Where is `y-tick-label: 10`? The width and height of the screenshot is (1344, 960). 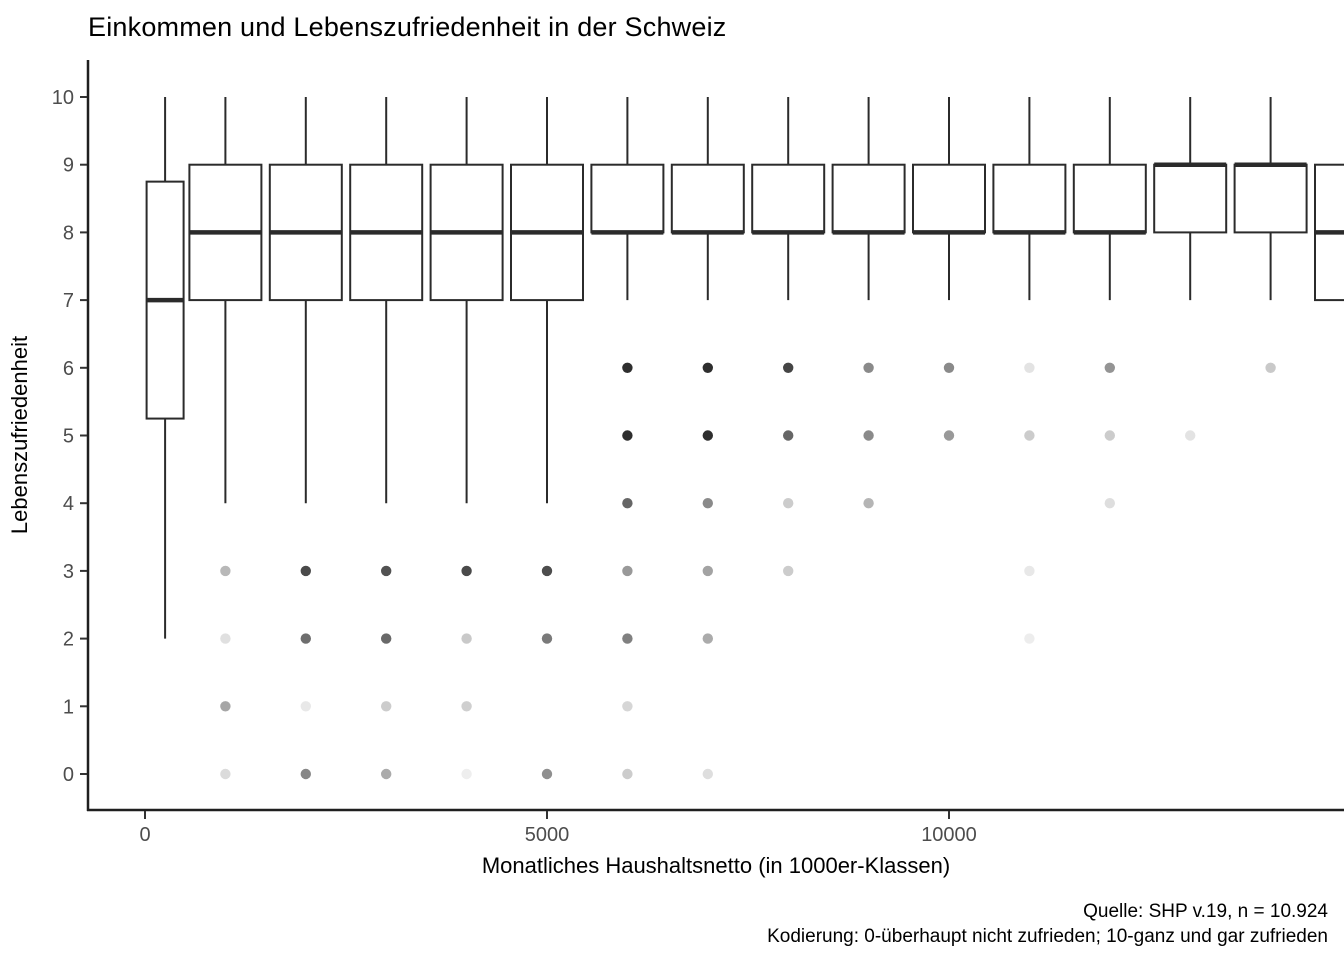 y-tick-label: 10 is located at coordinates (63, 98).